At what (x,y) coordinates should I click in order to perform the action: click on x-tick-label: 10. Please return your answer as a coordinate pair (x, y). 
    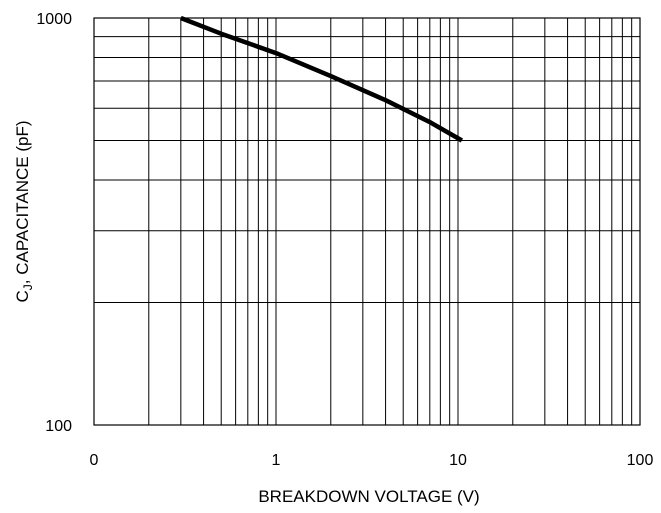
    Looking at the image, I should click on (458, 460).